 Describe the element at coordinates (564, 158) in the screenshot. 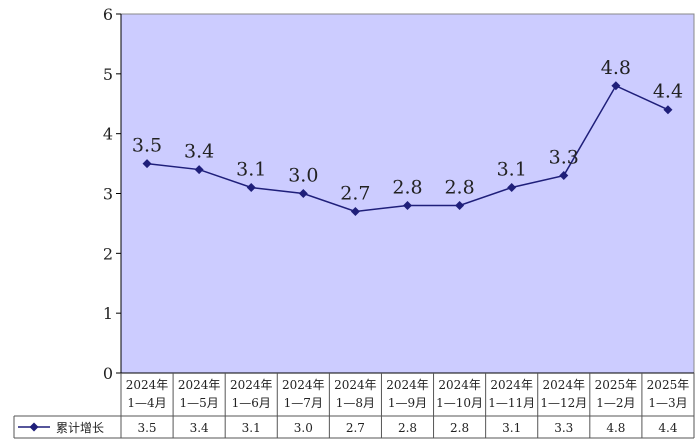

I see `data-label: 3.3` at that location.